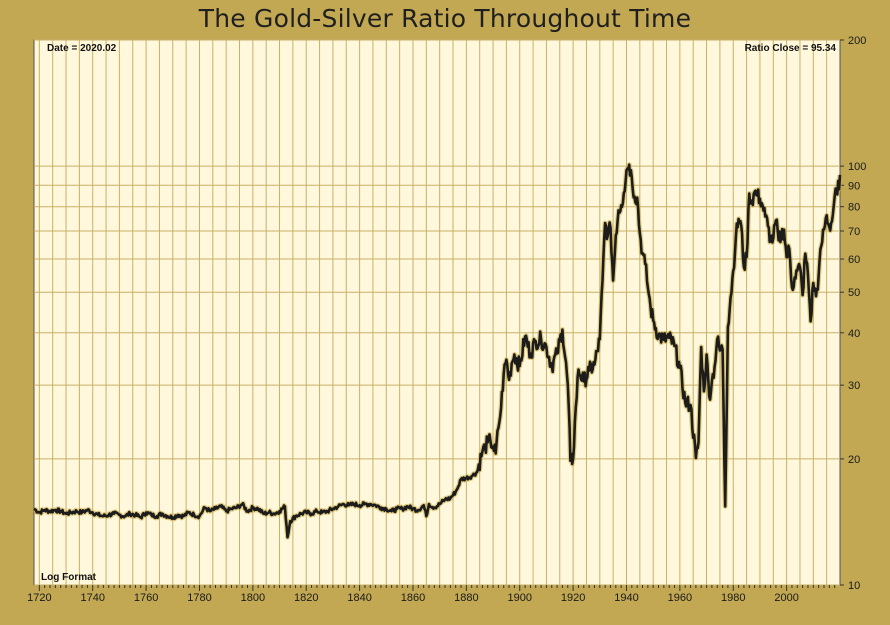 The image size is (890, 625). I want to click on x-tick-label: 1800, so click(253, 598).